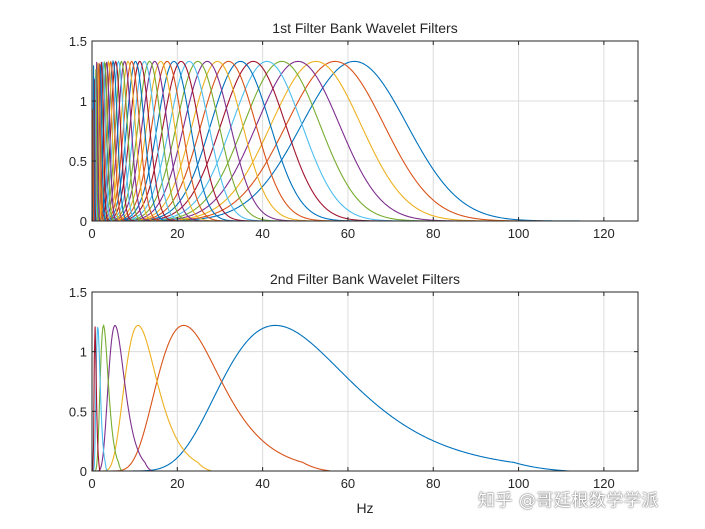 Image resolution: width=705 pixels, height=529 pixels. Describe the element at coordinates (364, 28) in the screenshot. I see `chart-title: 1st Filter Bank Wavelet Filters` at that location.